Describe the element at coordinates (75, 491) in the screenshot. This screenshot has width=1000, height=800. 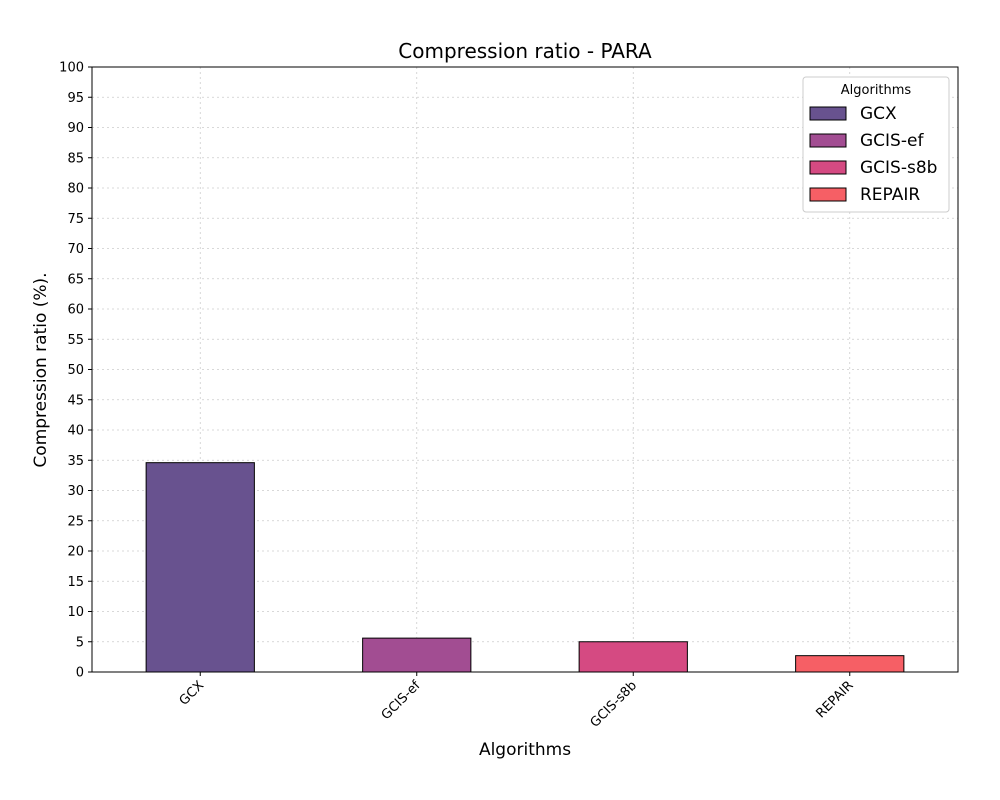
I see `y-tick-label: 30` at that location.